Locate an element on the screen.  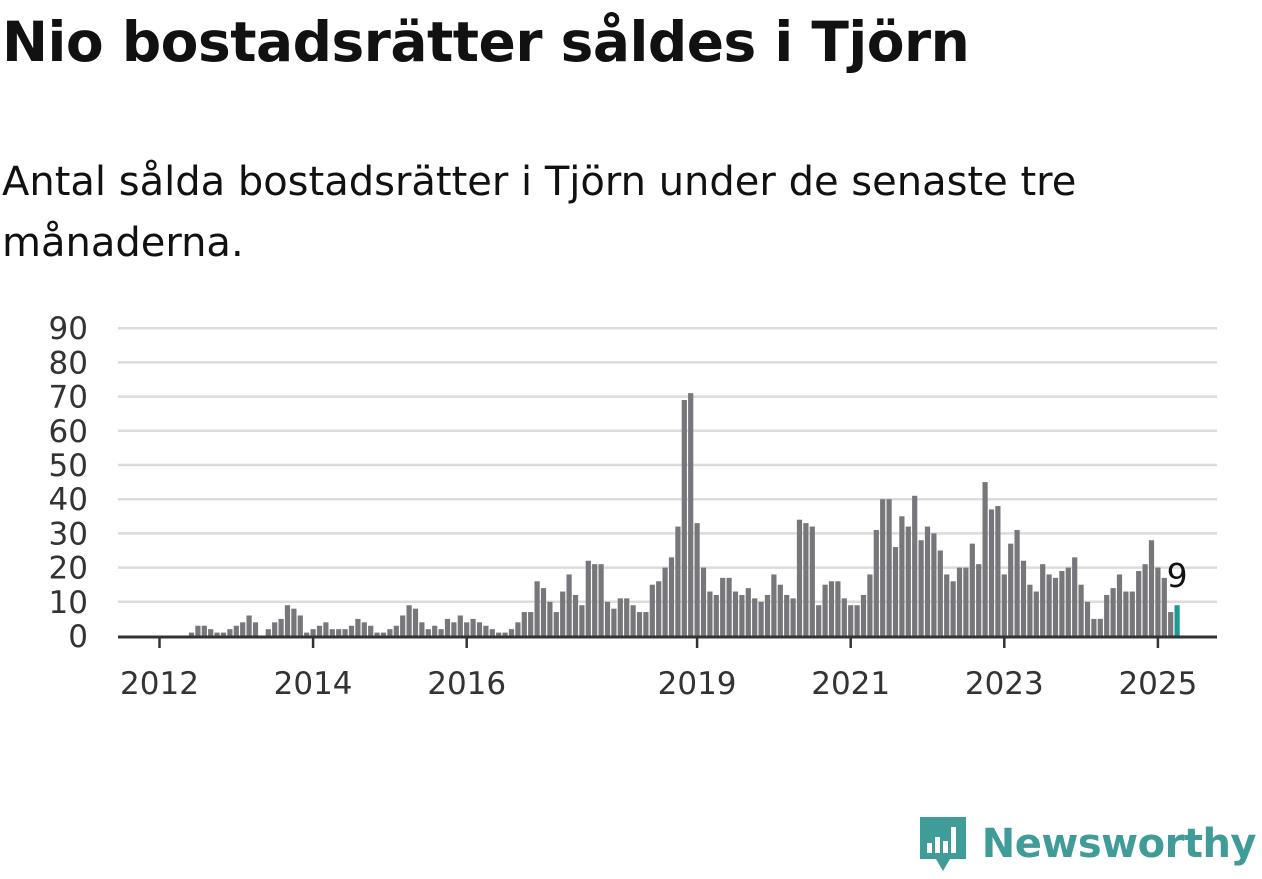
y-tick-label: 60 is located at coordinates (68, 432).